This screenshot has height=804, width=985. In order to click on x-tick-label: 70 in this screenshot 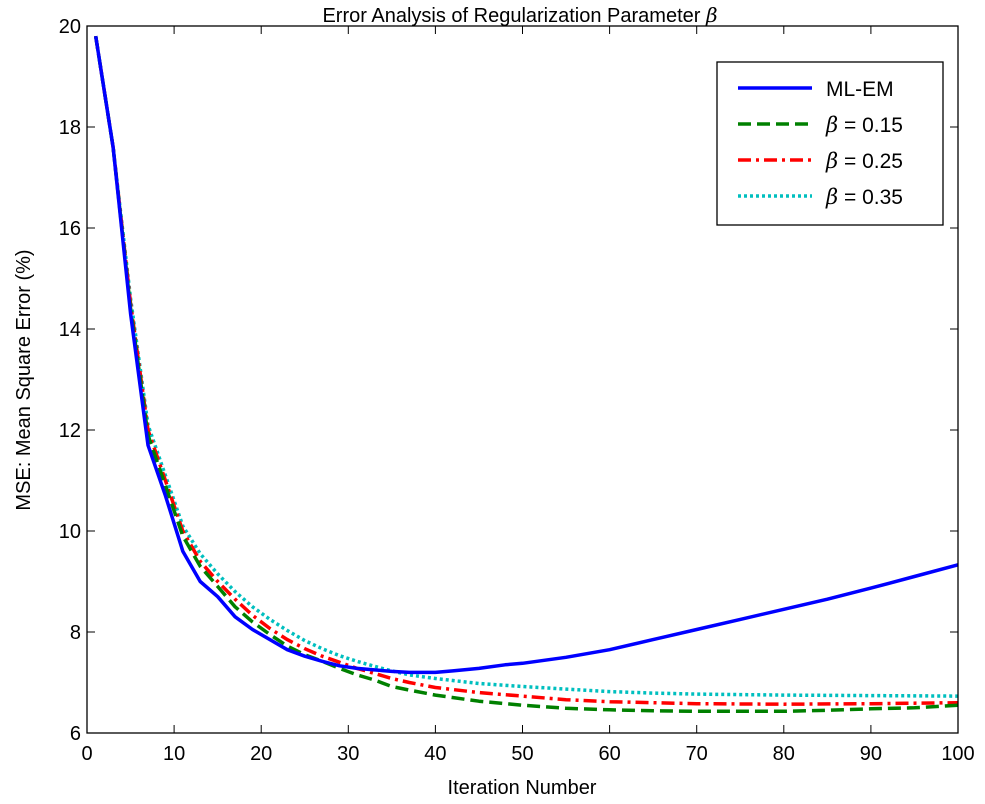, I will do `click(697, 754)`.